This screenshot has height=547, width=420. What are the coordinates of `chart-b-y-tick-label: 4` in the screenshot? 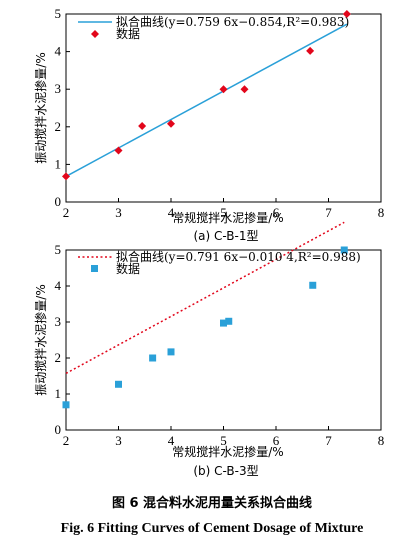 It's located at (58, 285).